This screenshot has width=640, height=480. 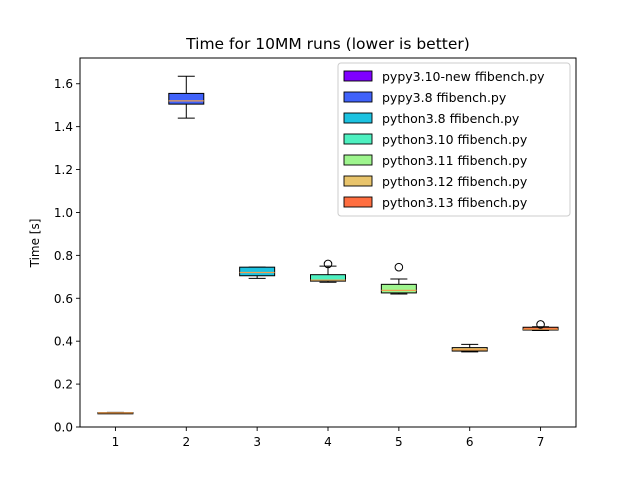 I want to click on y-tick-label: 1.4, so click(x=63, y=127).